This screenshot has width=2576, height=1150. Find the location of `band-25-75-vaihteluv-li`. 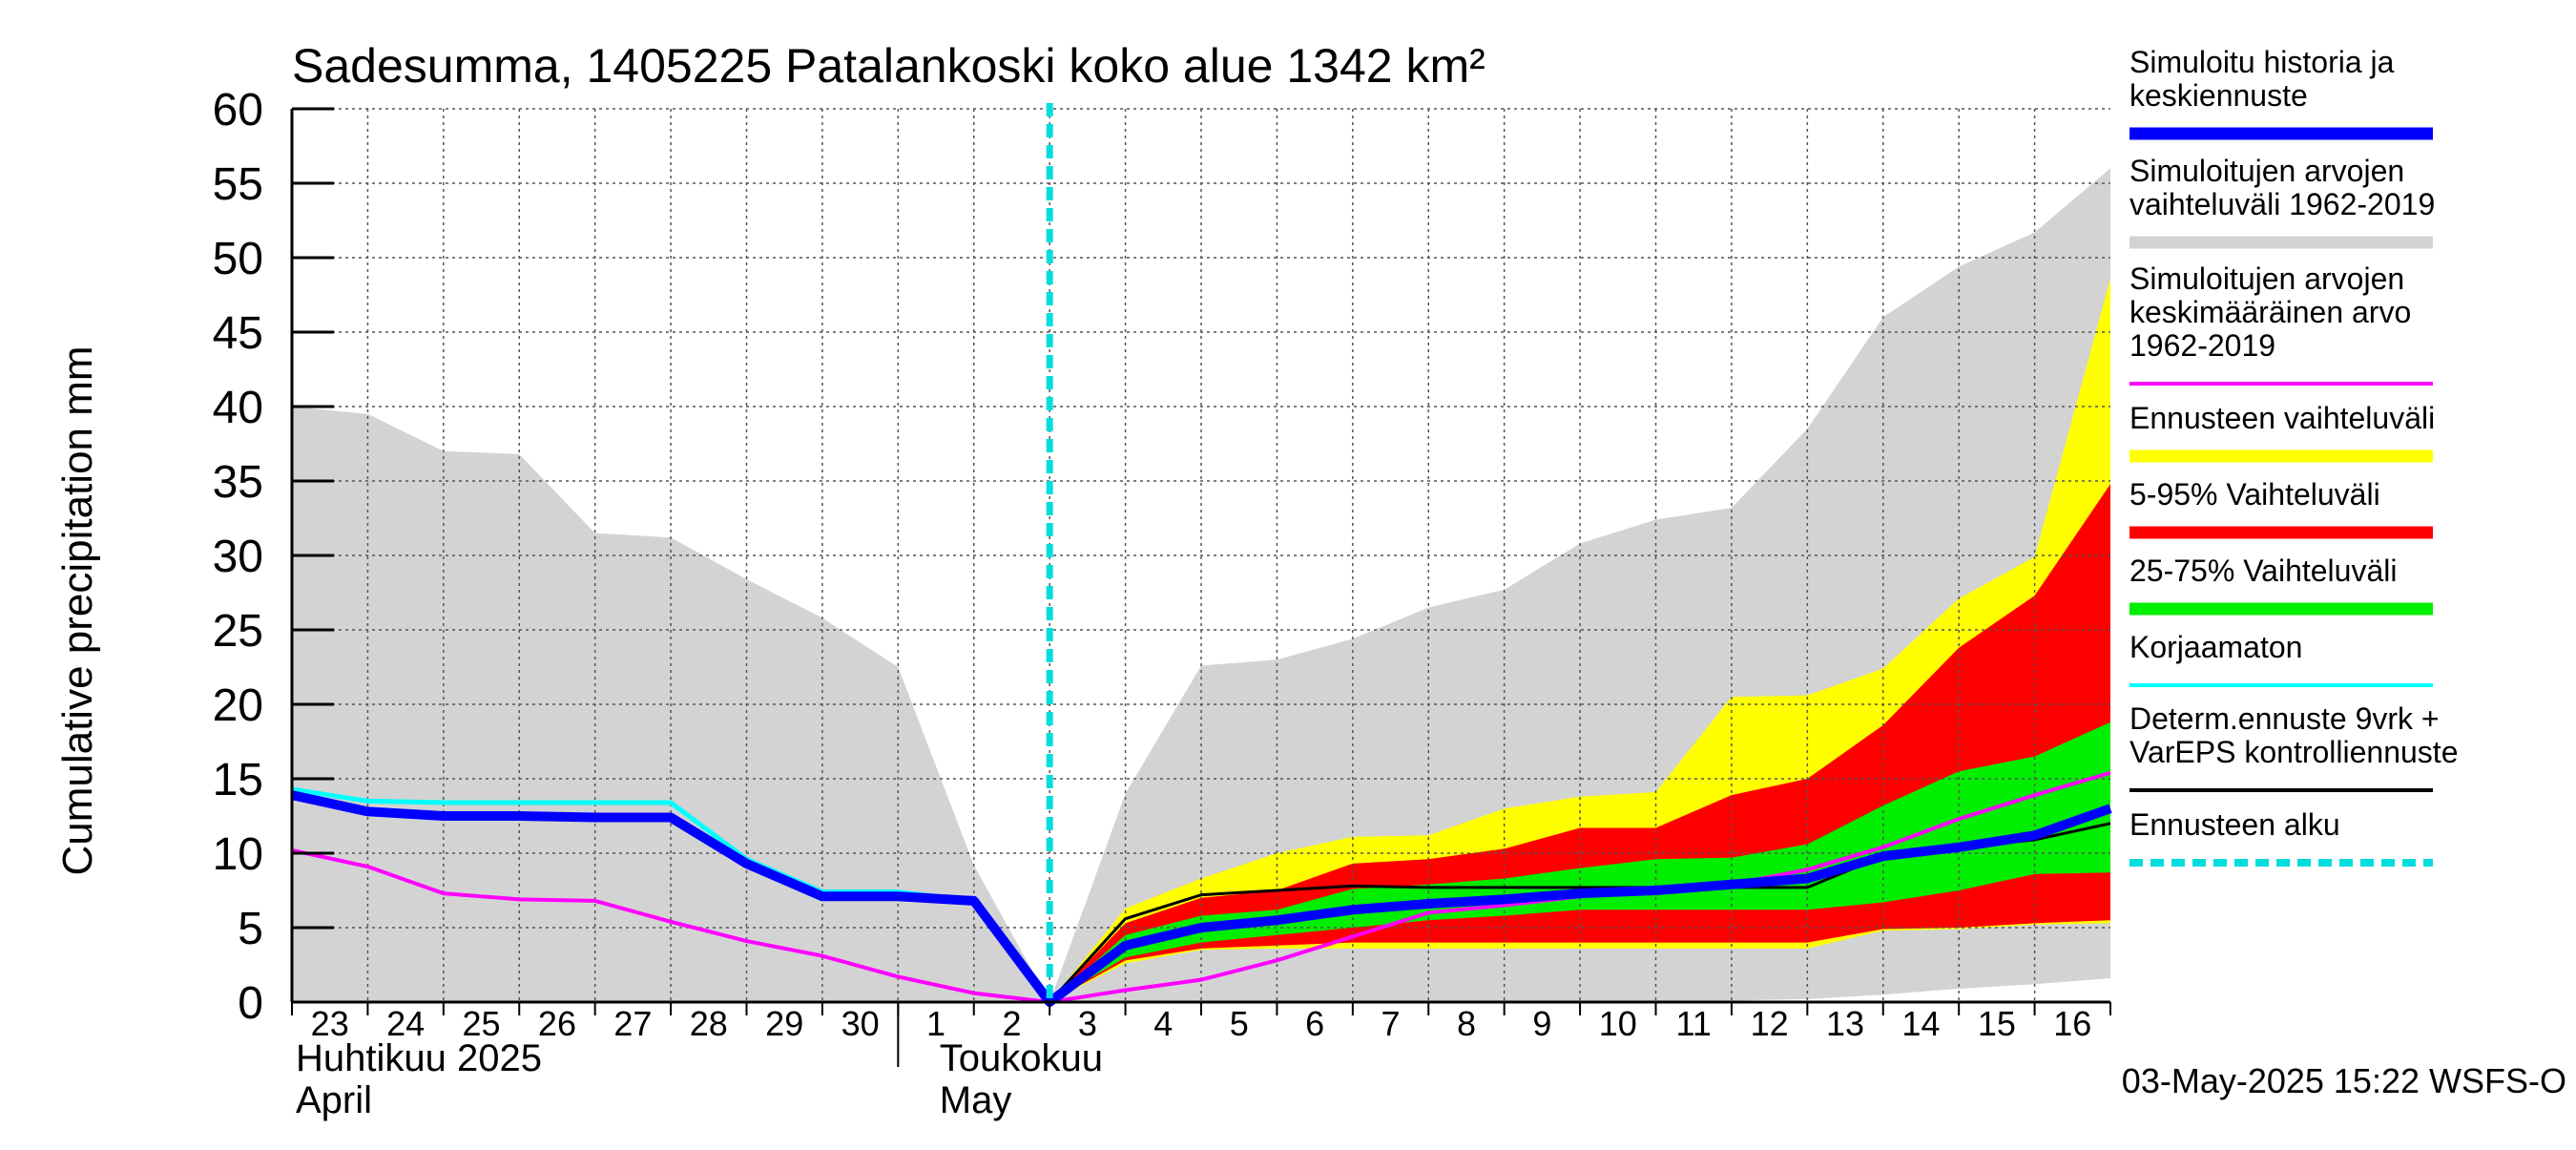

band-25-75-vaihteluv-li is located at coordinates (1579, 861).